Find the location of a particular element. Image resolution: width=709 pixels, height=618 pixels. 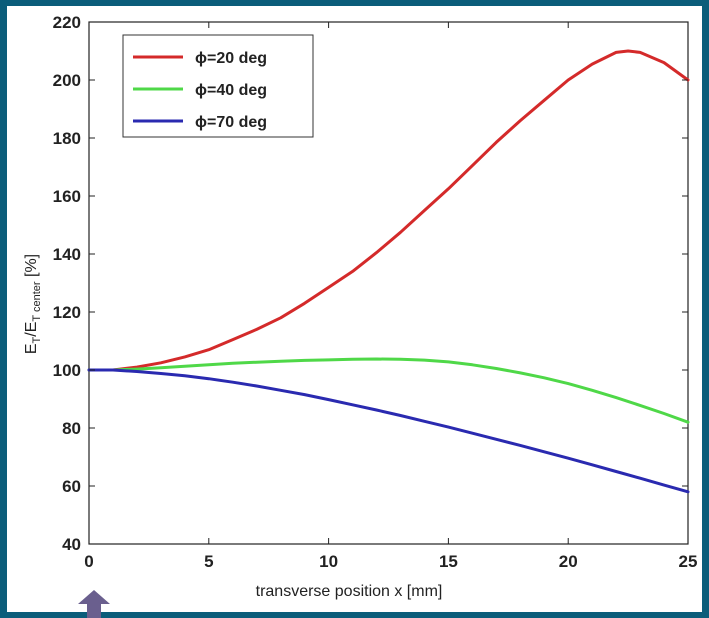

y-tick-label: 120 is located at coordinates (67, 312).